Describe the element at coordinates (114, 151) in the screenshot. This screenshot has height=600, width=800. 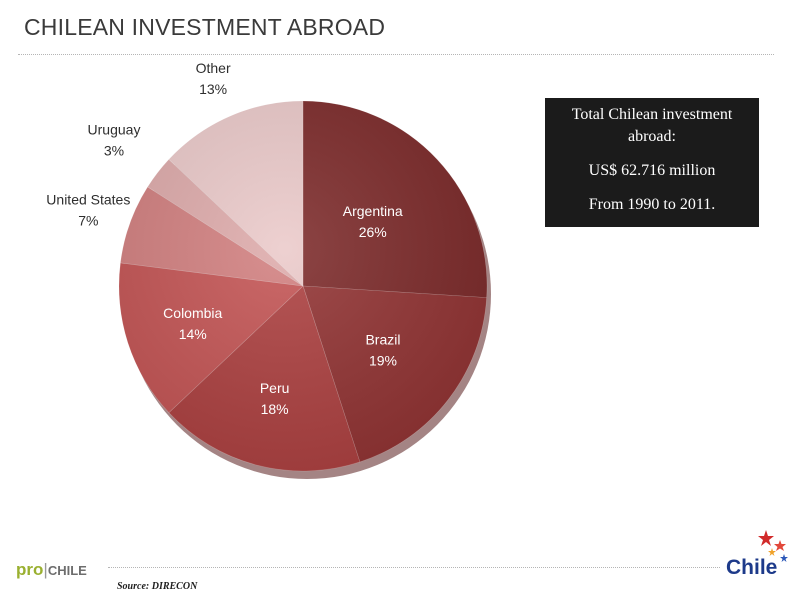
I see `slice-value-label: 3%` at that location.